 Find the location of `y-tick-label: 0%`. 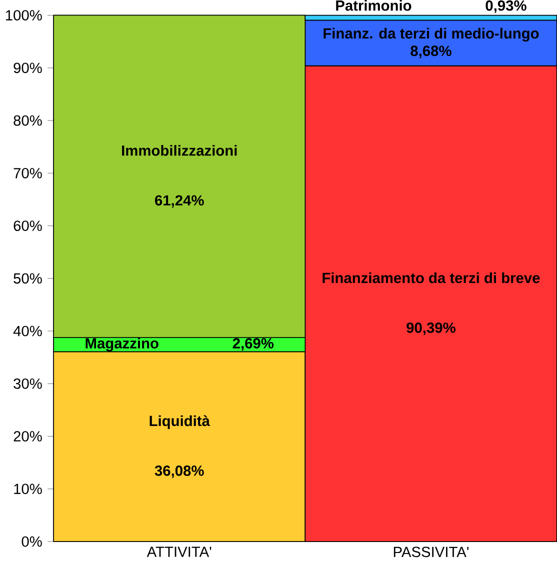

y-tick-label: 0% is located at coordinates (32, 541).